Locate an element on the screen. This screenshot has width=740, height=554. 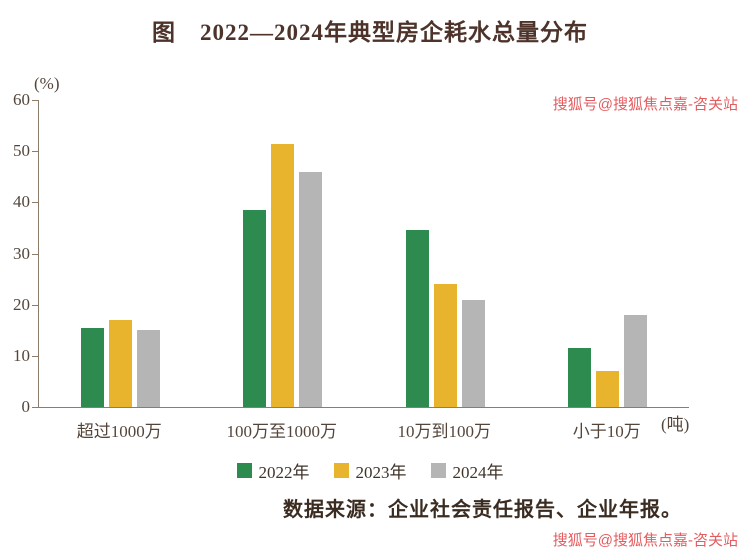
bar-s2-c2 is located at coordinates (473, 353).